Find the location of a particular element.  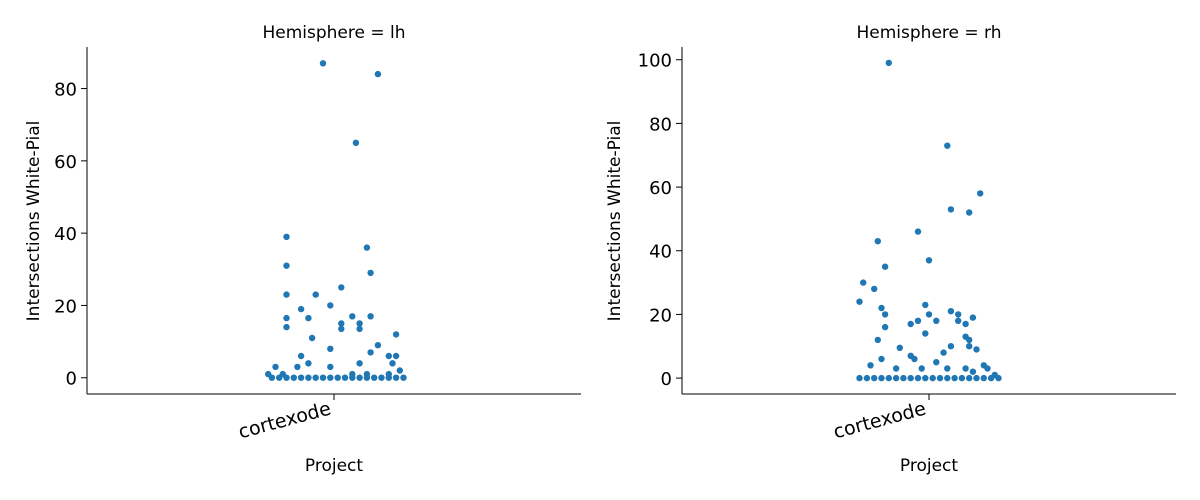

data-points is located at coordinates (336, 220).